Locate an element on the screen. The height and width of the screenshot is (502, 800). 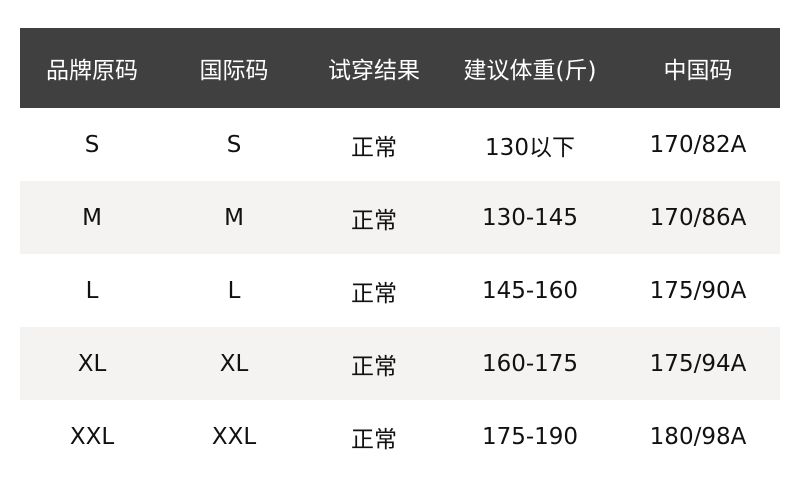
cell-suggested-weight: 160-175 is located at coordinates (530, 363).